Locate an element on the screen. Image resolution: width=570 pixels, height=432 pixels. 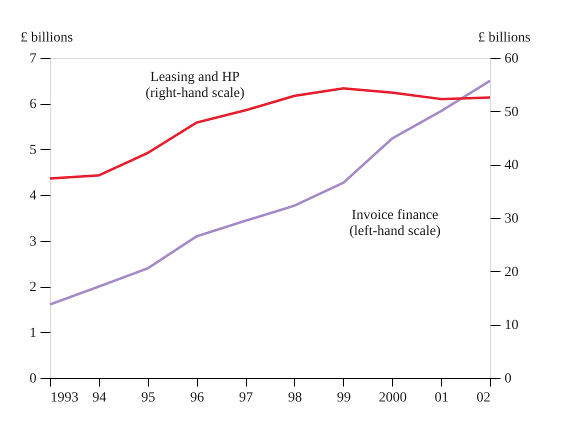
y-tick-label: 1 is located at coordinates (33, 333).